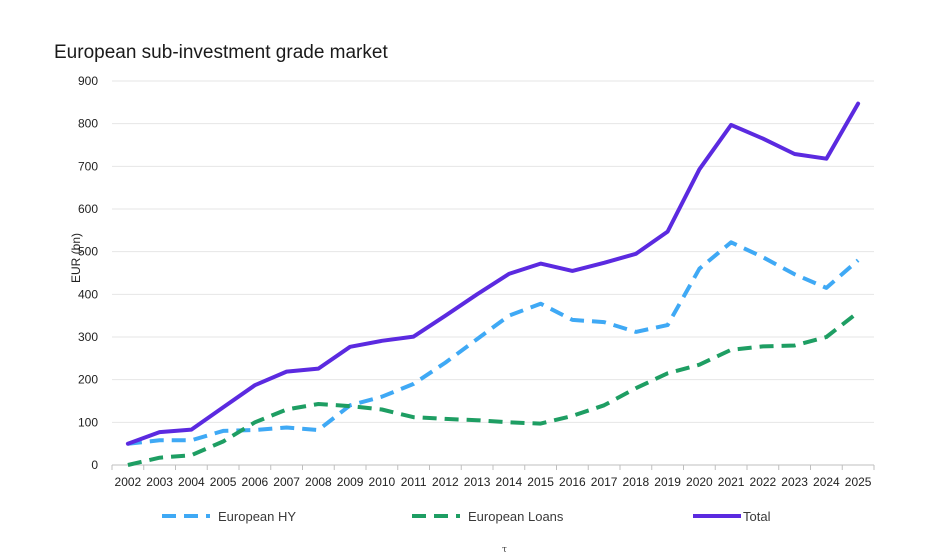  What do you see at coordinates (88, 337) in the screenshot?
I see `y-tick-label: 300` at bounding box center [88, 337].